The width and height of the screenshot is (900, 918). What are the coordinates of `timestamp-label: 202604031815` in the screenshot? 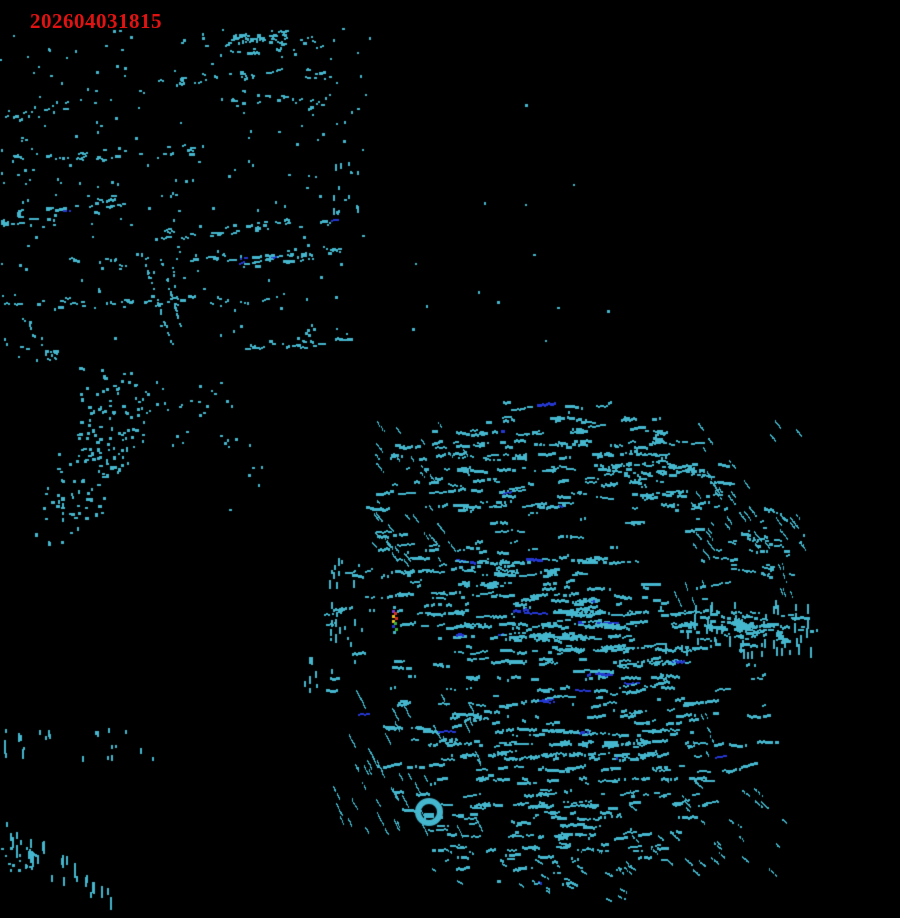 It's located at (96, 21).